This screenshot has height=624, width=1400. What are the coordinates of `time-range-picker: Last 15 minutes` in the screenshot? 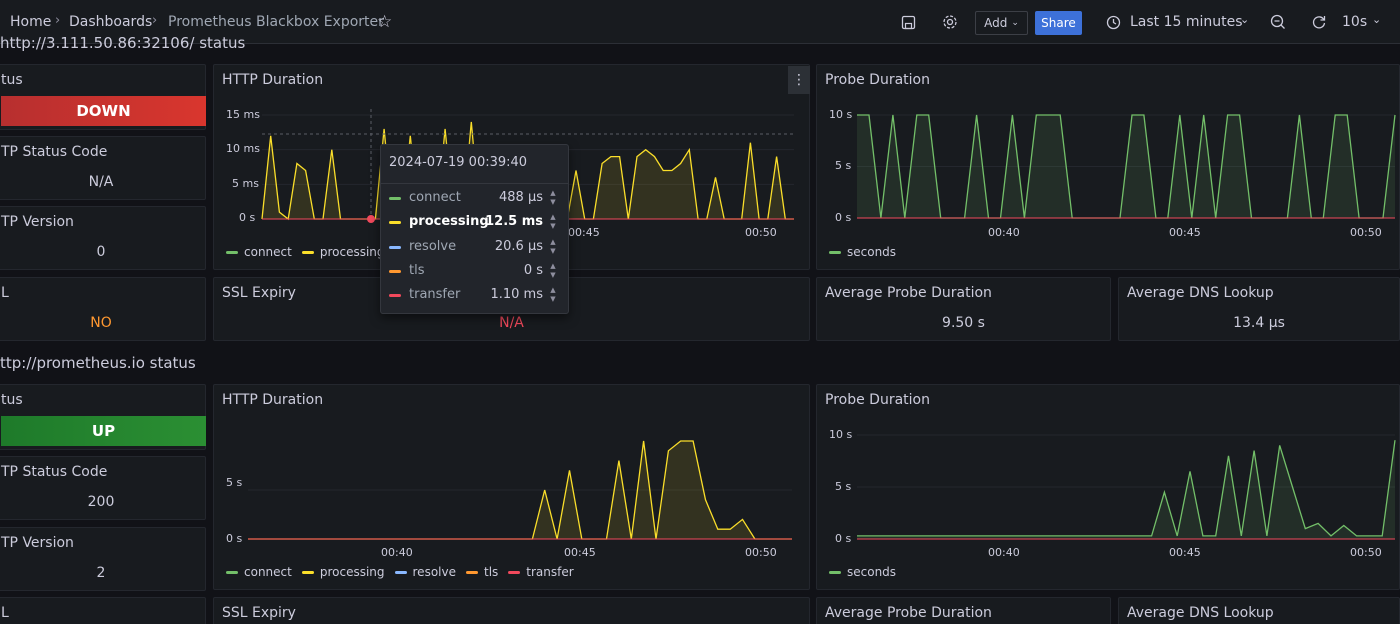 It's located at (1186, 22).